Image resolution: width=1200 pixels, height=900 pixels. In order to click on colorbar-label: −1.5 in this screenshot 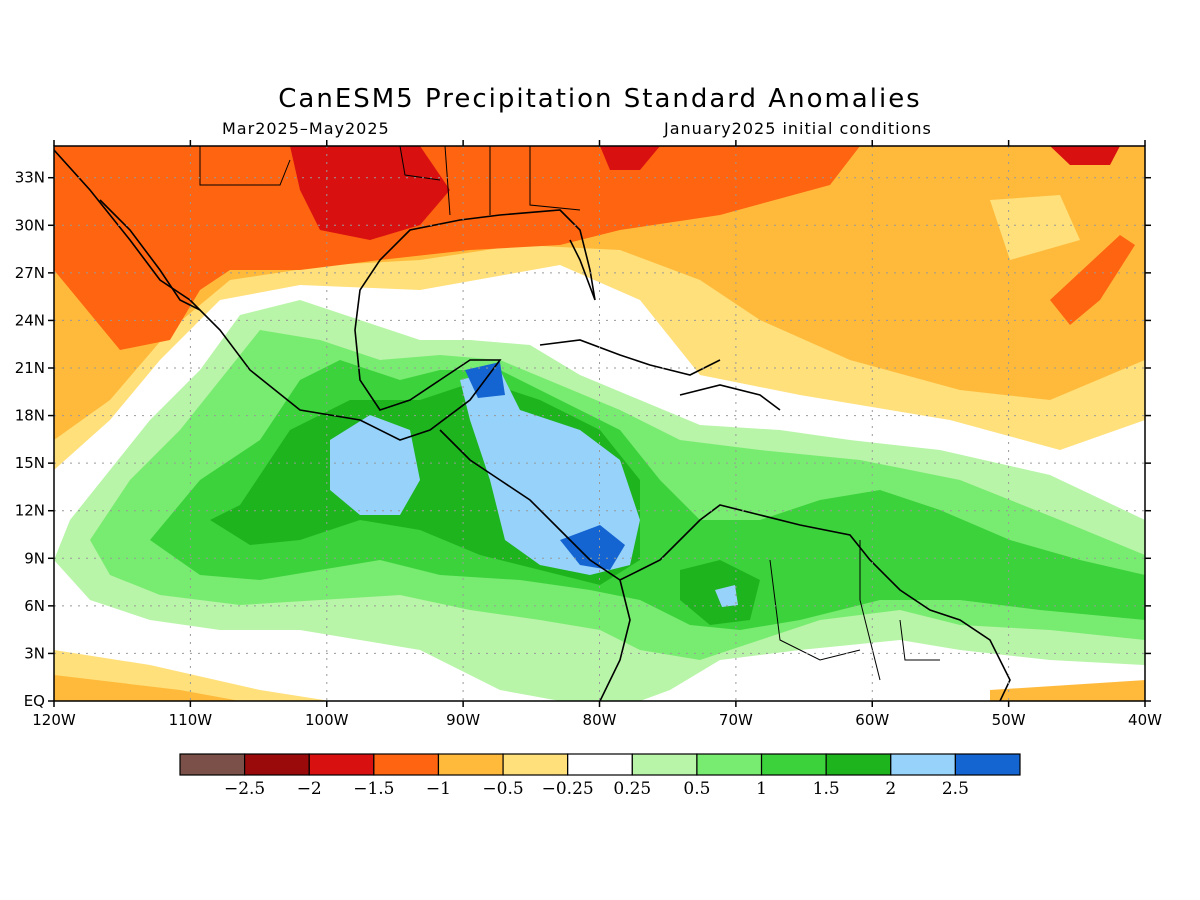, I will do `click(373, 789)`.